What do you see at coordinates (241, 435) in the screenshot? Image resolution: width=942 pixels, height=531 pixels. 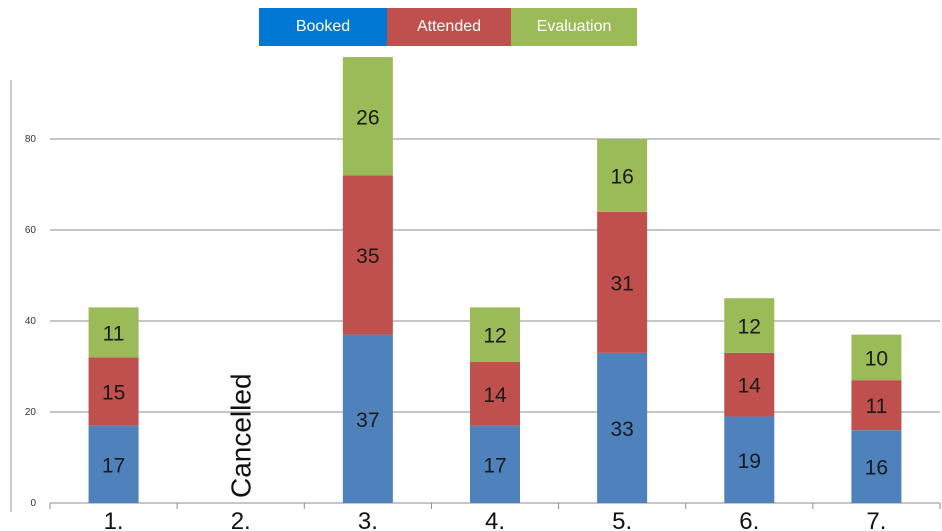 I see `cancelled-annotation: Cancelled` at bounding box center [241, 435].